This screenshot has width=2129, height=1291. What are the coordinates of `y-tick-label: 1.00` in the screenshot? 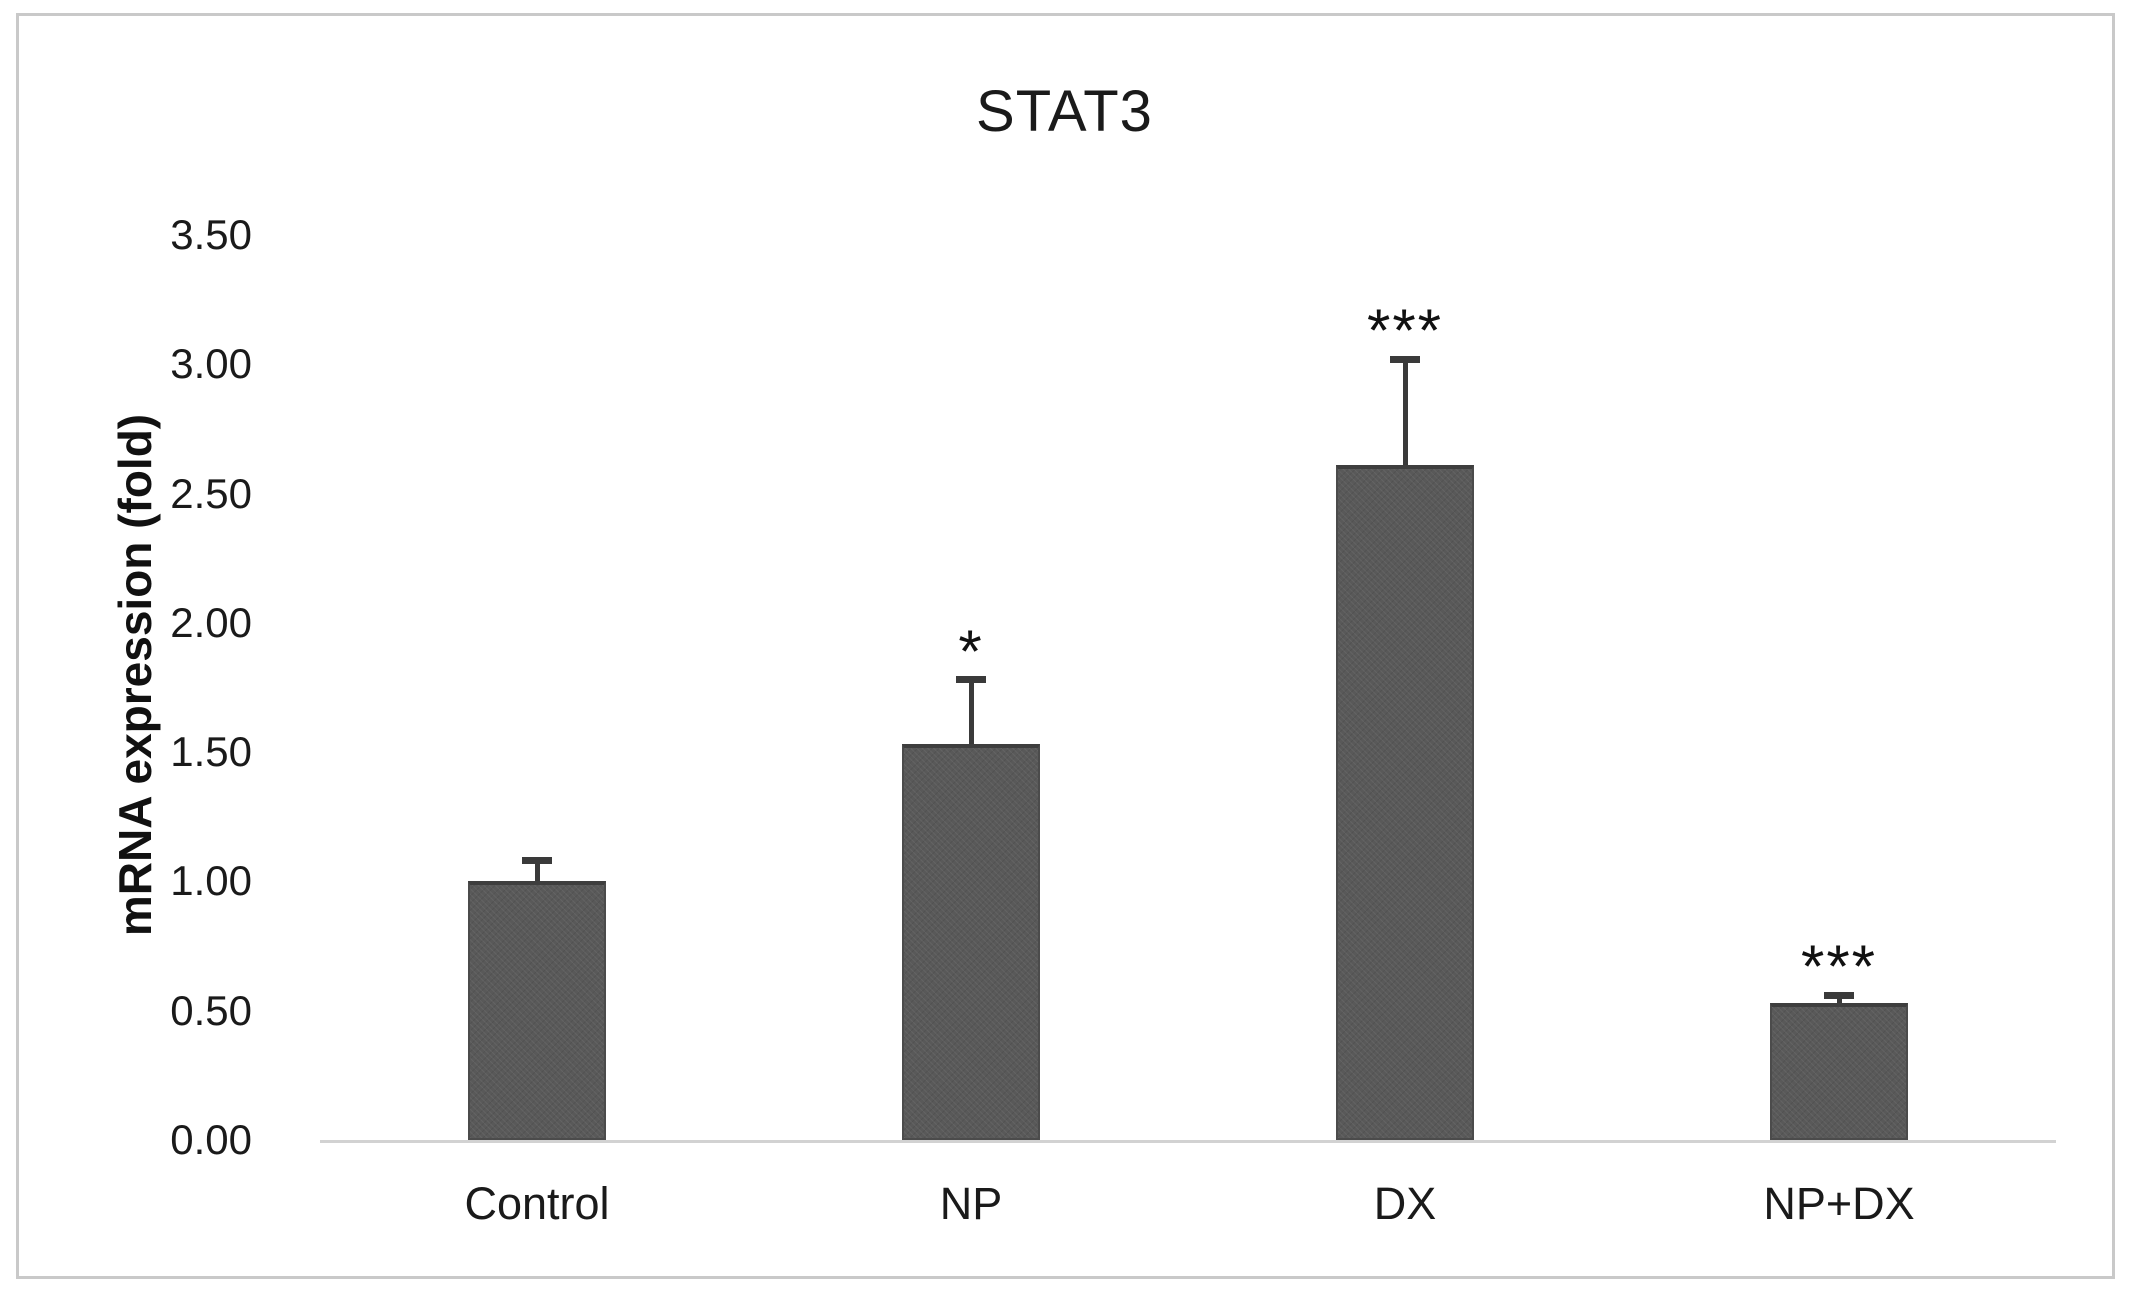 It's located at (211, 881).